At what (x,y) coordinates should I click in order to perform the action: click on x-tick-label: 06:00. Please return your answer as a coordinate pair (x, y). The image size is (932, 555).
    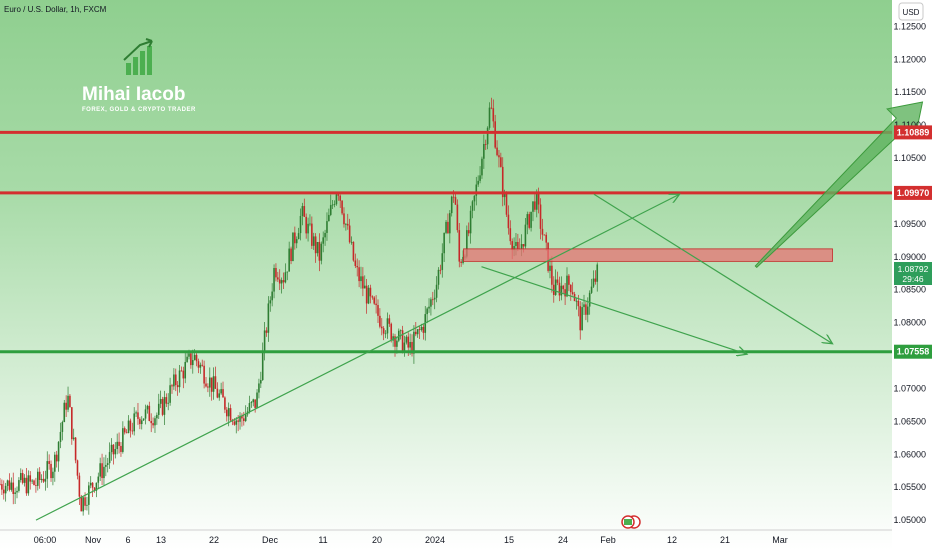
    Looking at the image, I should click on (45, 540).